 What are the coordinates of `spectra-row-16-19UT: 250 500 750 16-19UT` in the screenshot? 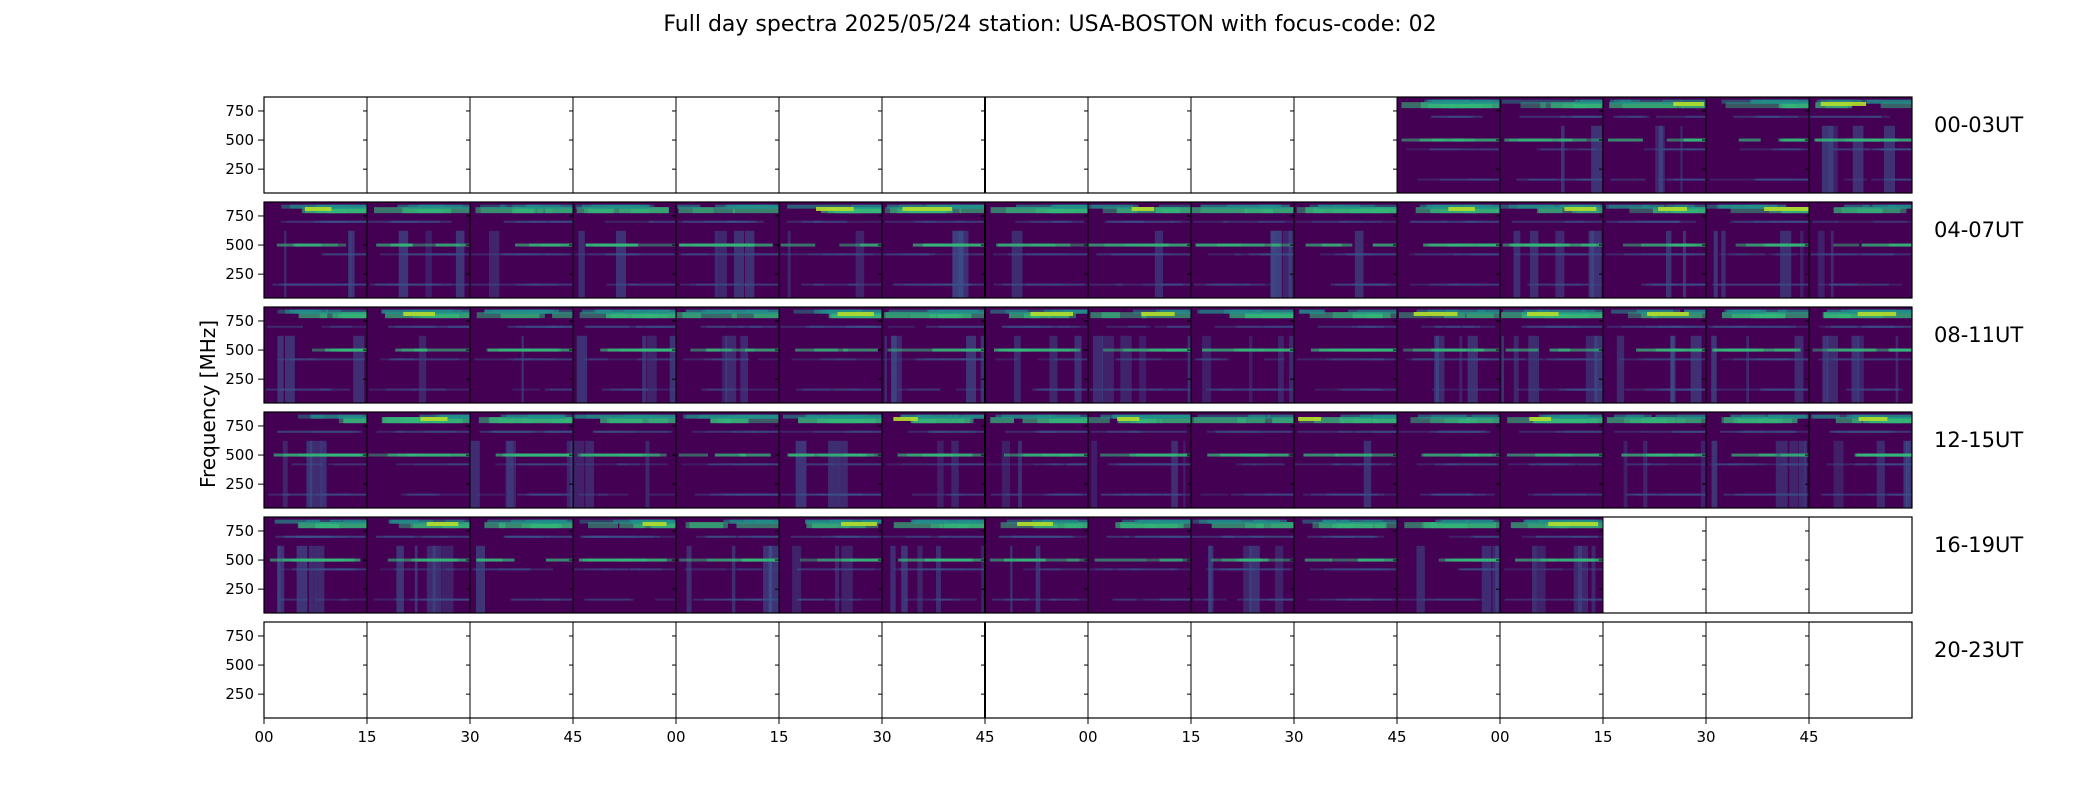 It's located at (1124, 565).